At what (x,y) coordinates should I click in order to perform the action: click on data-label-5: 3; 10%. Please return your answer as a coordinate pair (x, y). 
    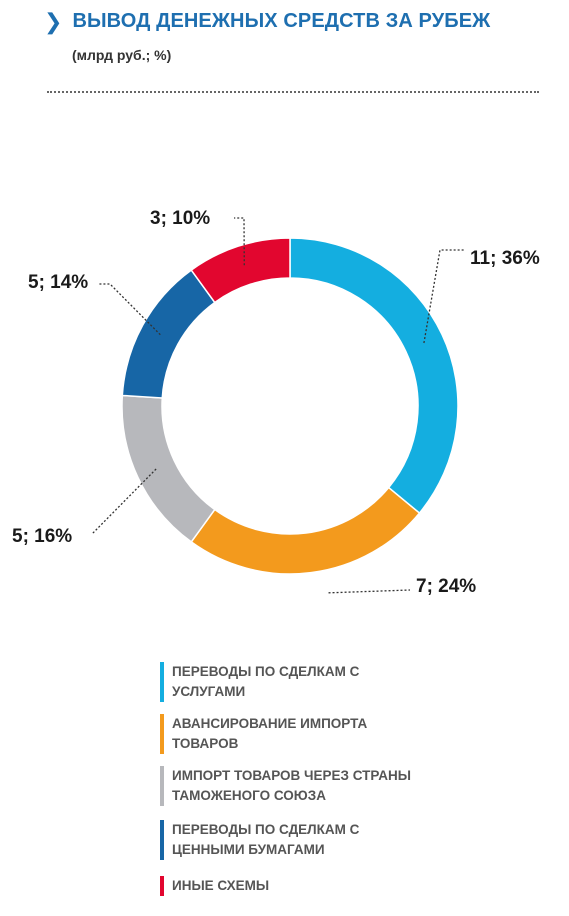
    Looking at the image, I should click on (180, 218).